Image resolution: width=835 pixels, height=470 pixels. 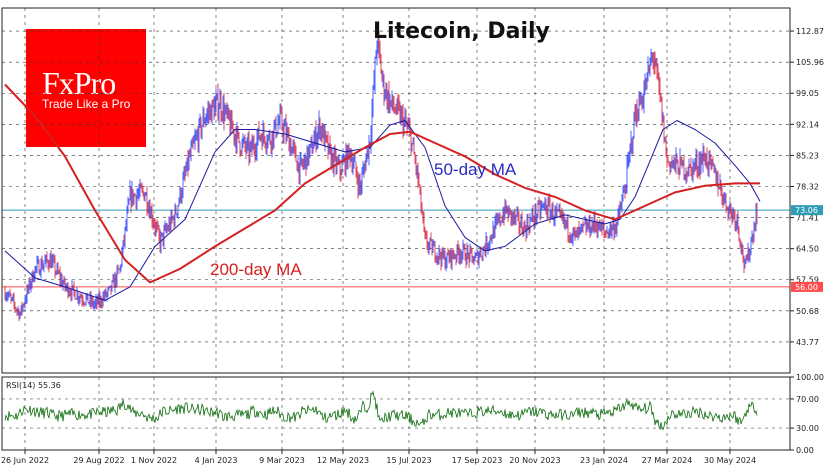 I want to click on y-tick-label: 64.50, so click(x=807, y=249).